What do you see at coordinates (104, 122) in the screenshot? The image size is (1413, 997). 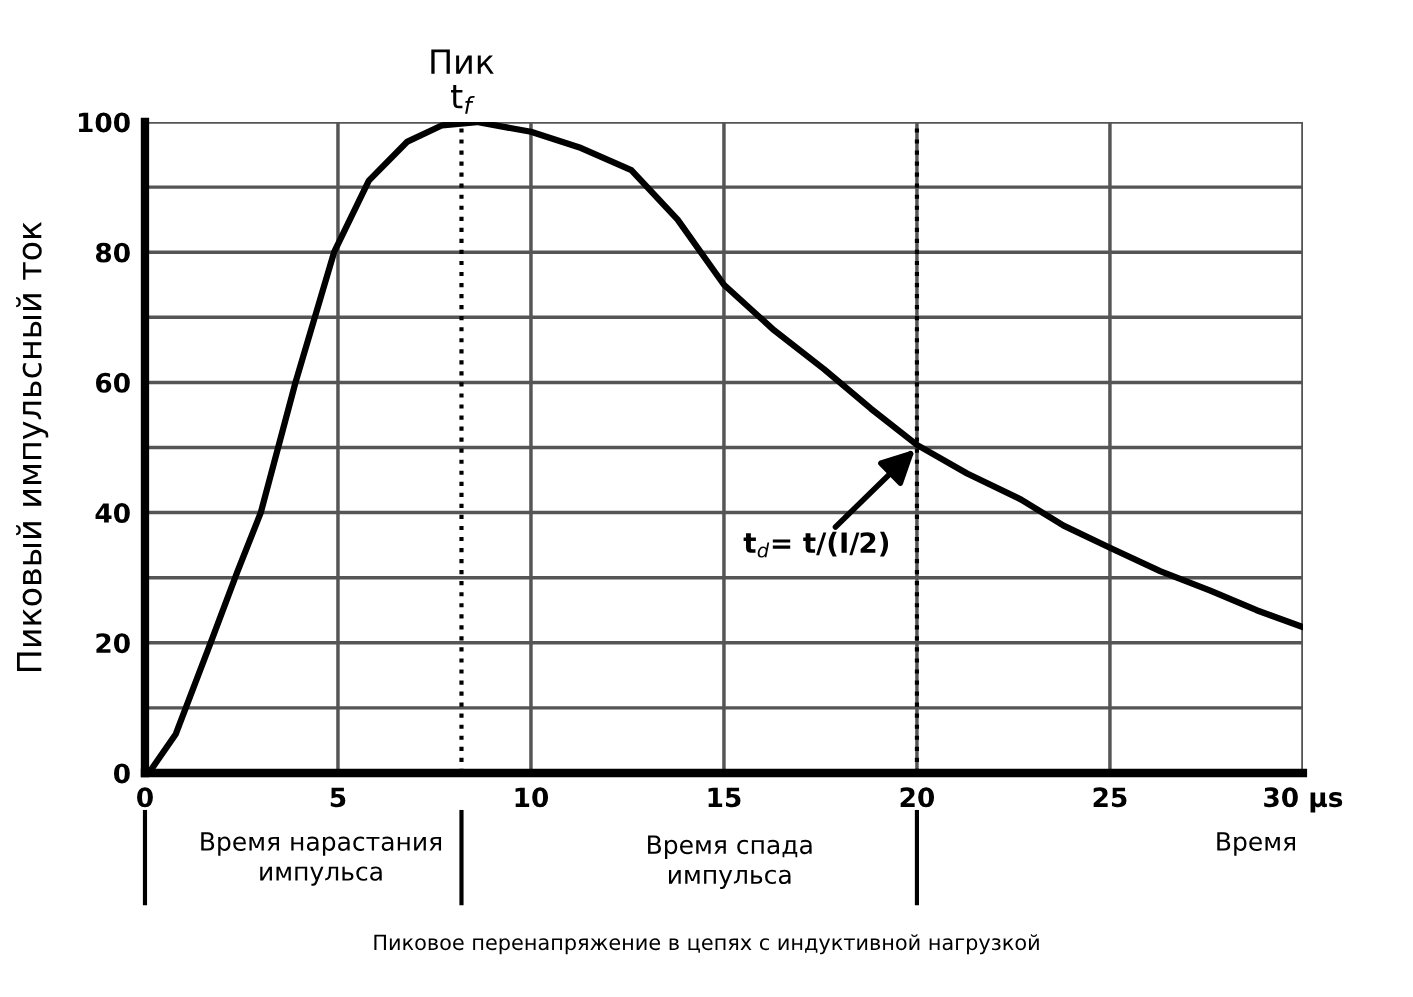 I see `y-tick-label: 100` at bounding box center [104, 122].